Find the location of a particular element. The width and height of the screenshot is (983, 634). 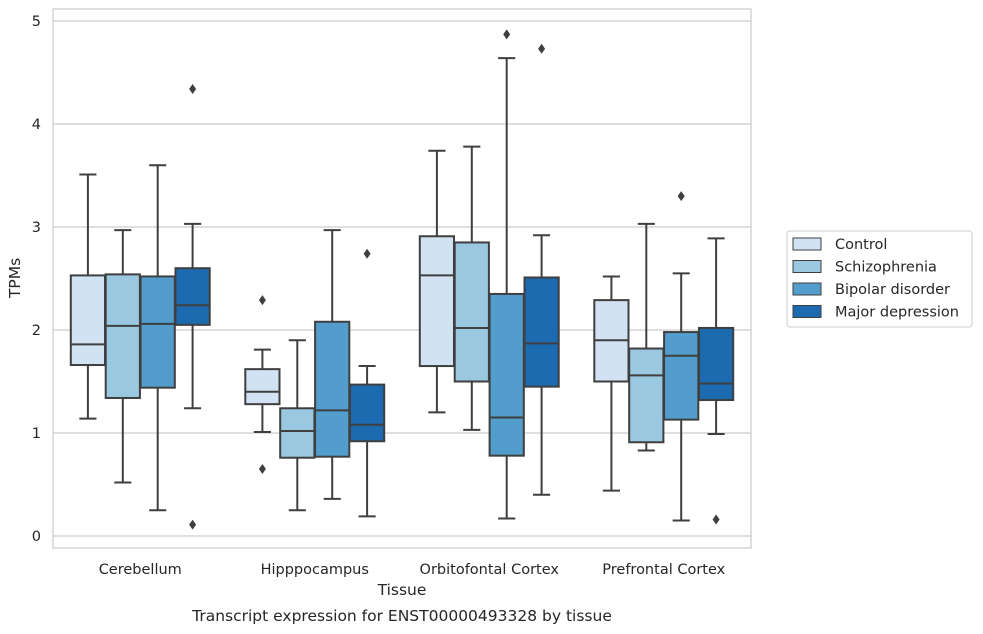

y-tick-label: 2 is located at coordinates (36, 331).